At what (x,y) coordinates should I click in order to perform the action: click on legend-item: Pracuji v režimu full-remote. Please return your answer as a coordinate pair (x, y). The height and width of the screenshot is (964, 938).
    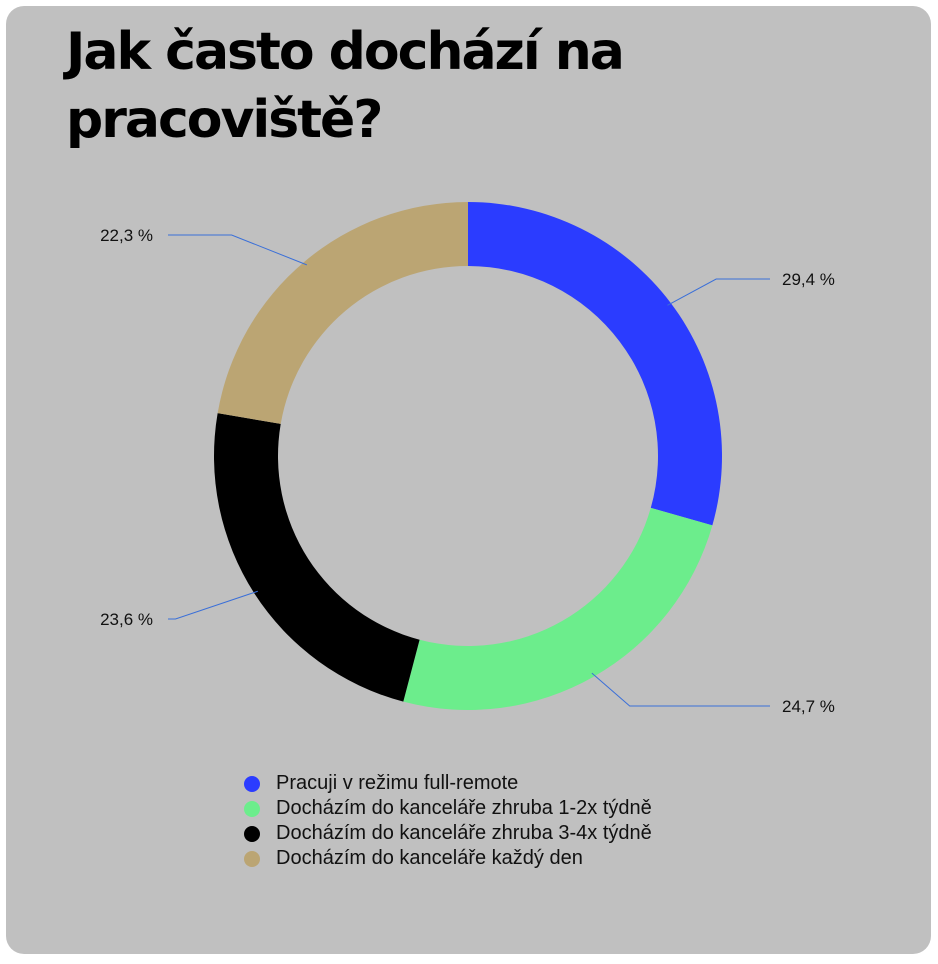
    Looking at the image, I should click on (448, 783).